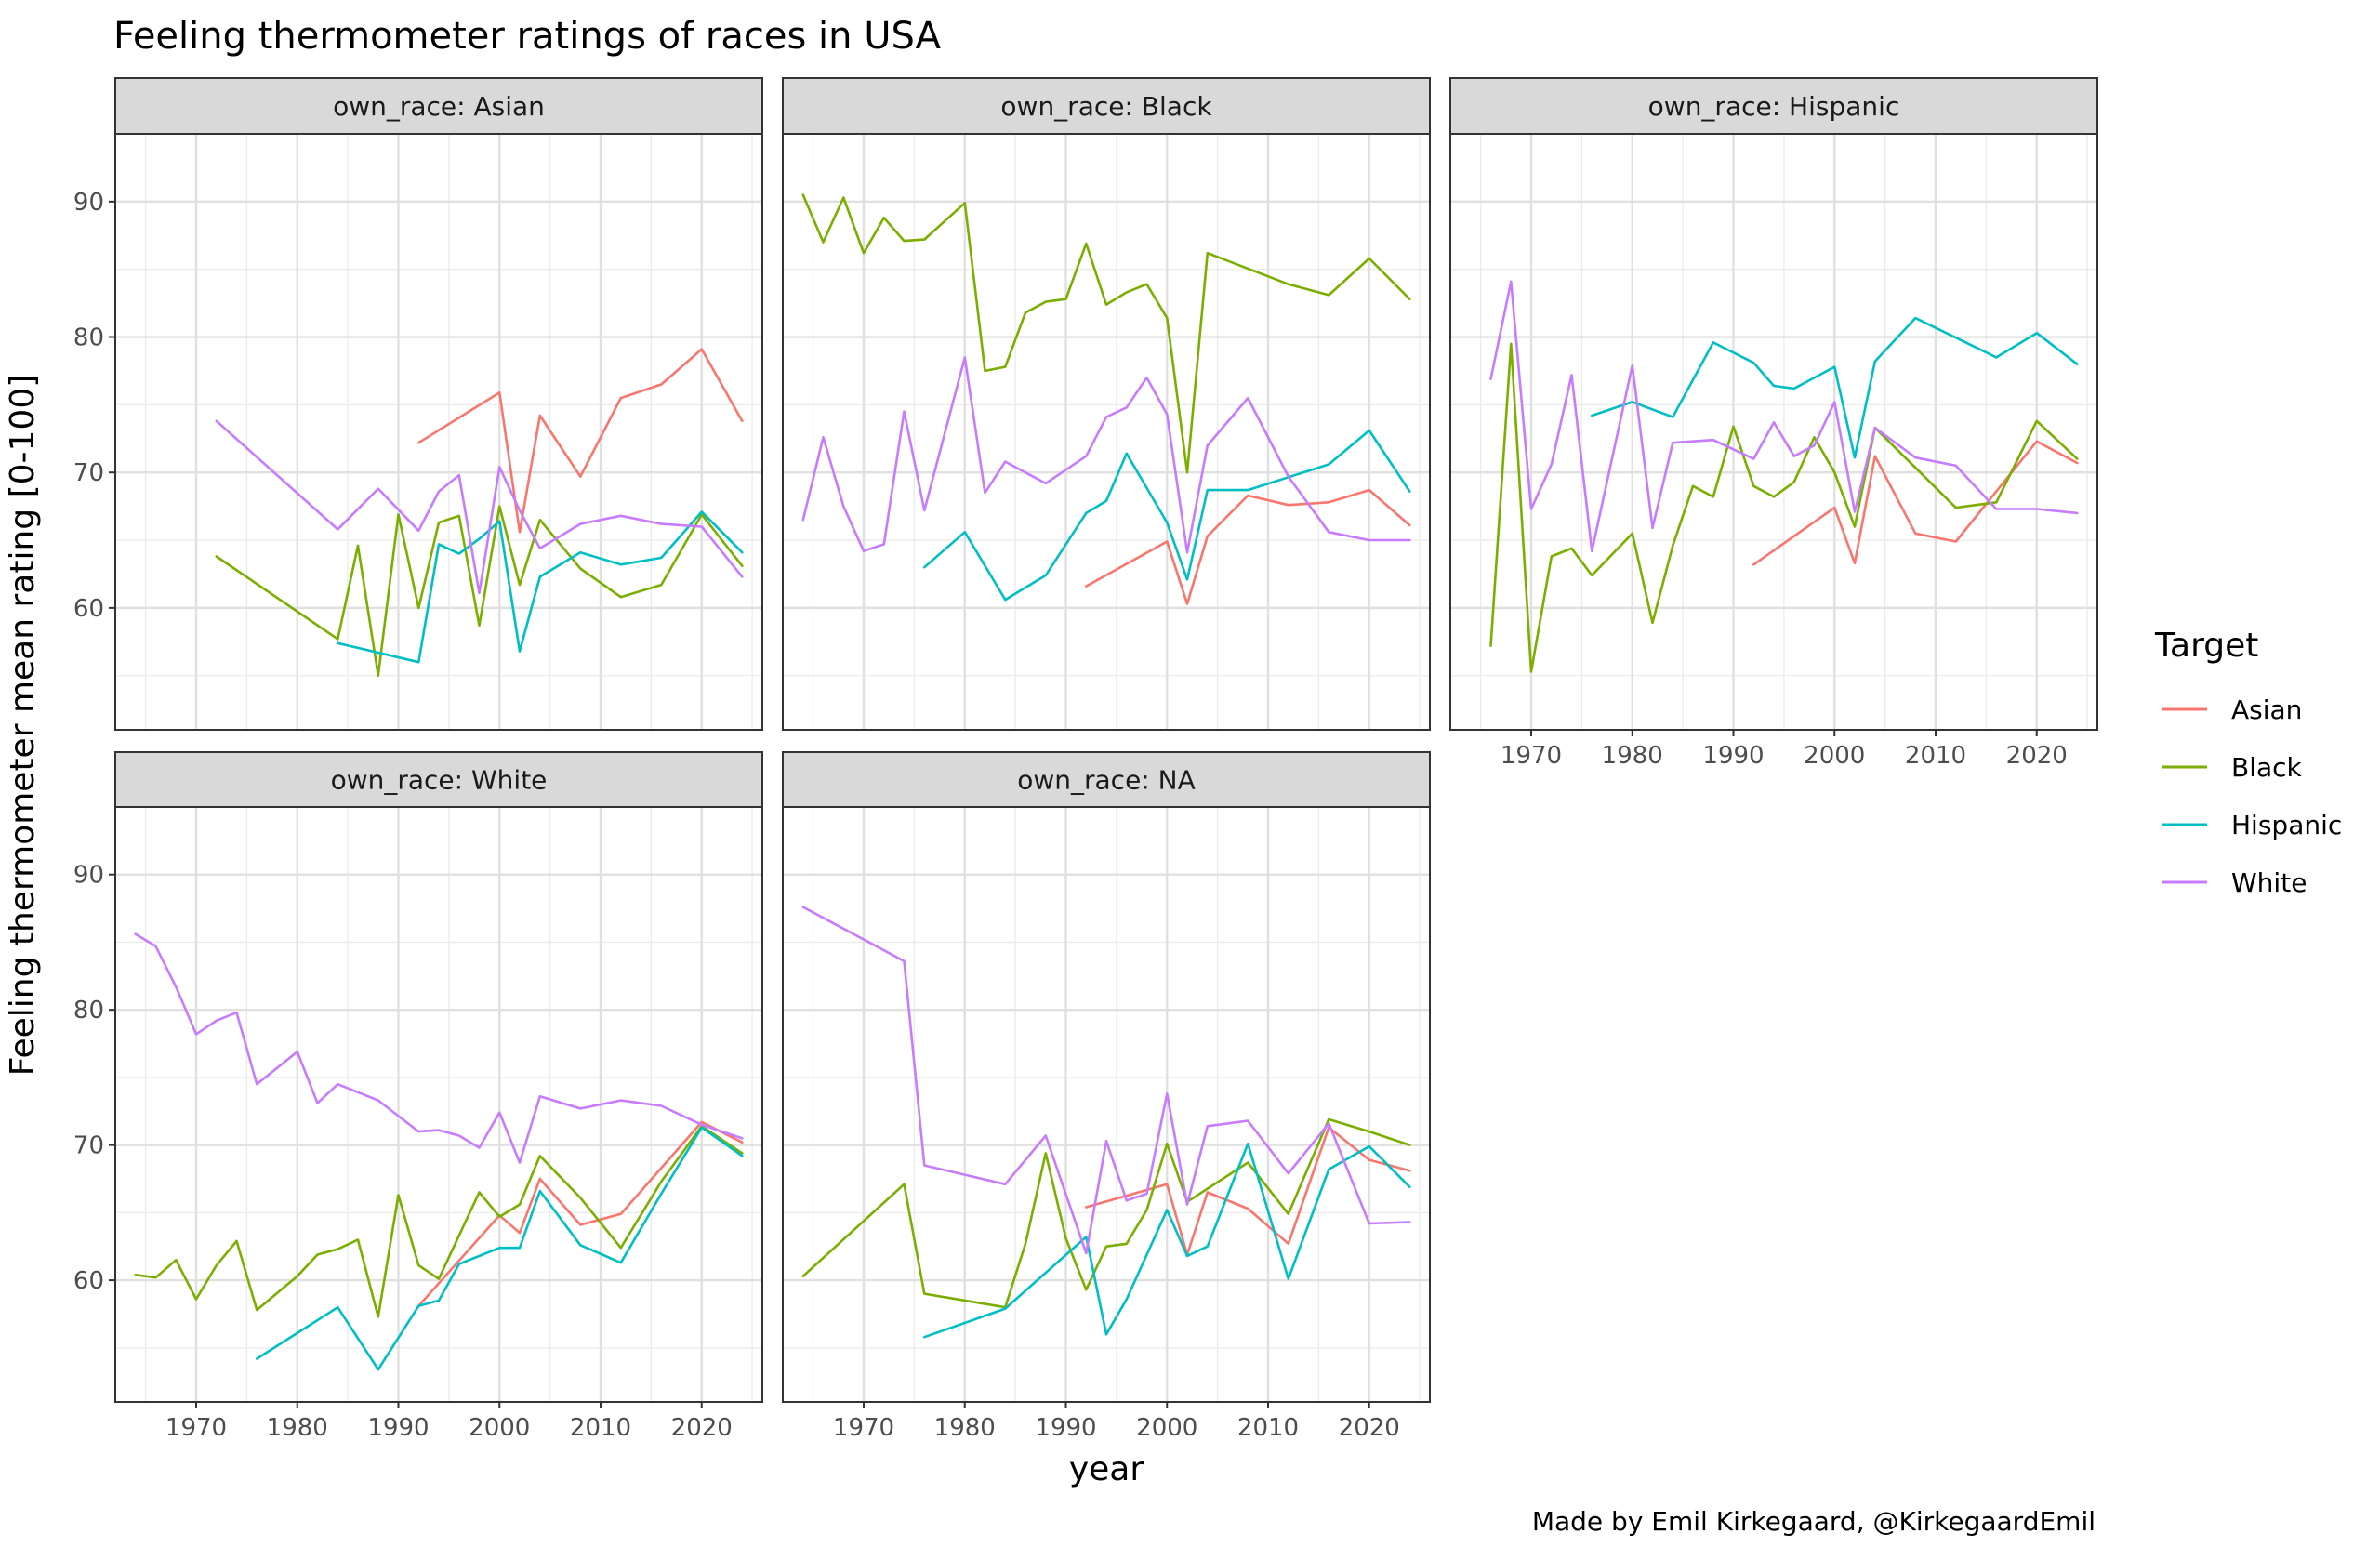  I want to click on legend-label: Hispanic, so click(2286, 825).